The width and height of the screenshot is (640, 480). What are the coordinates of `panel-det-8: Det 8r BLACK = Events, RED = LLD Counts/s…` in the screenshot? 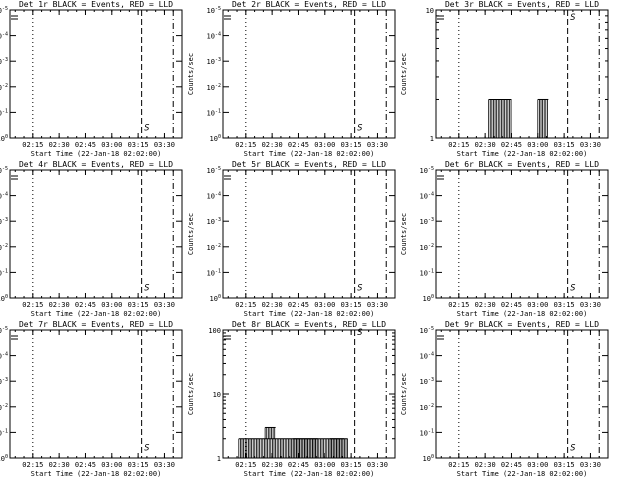 It's located at (291, 399).